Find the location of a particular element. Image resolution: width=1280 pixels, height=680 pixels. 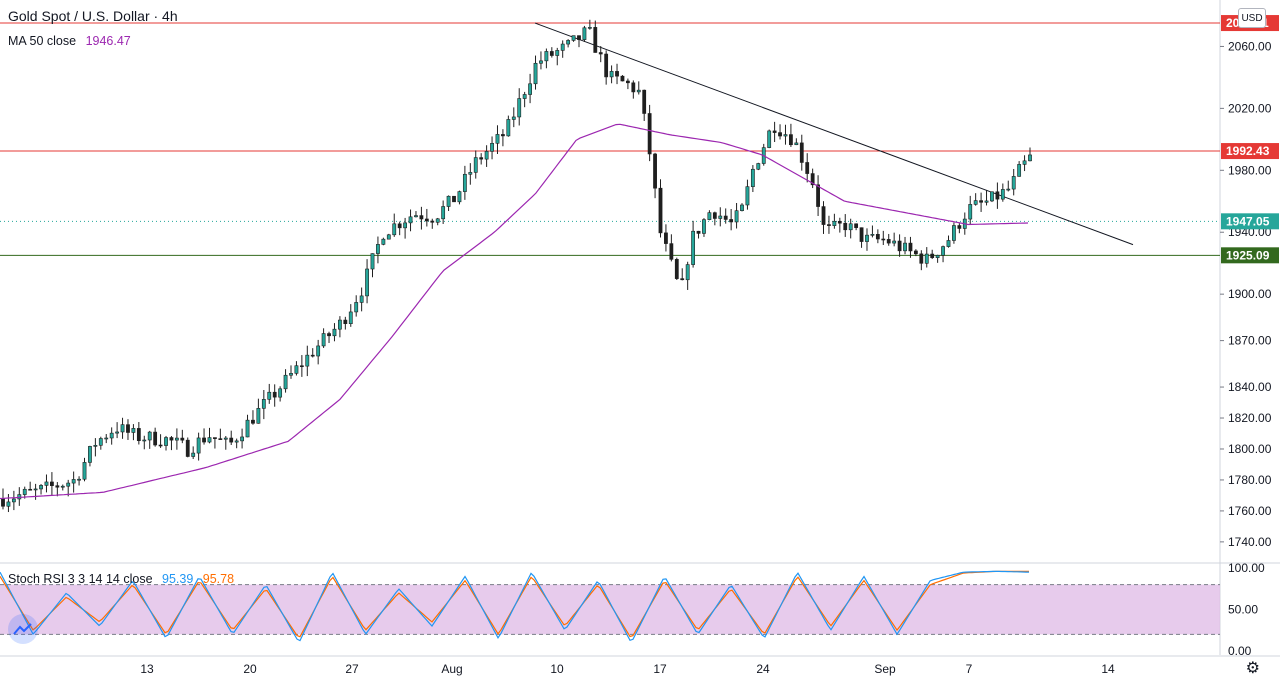

tradingview-logo-icon is located at coordinates (23, 629).